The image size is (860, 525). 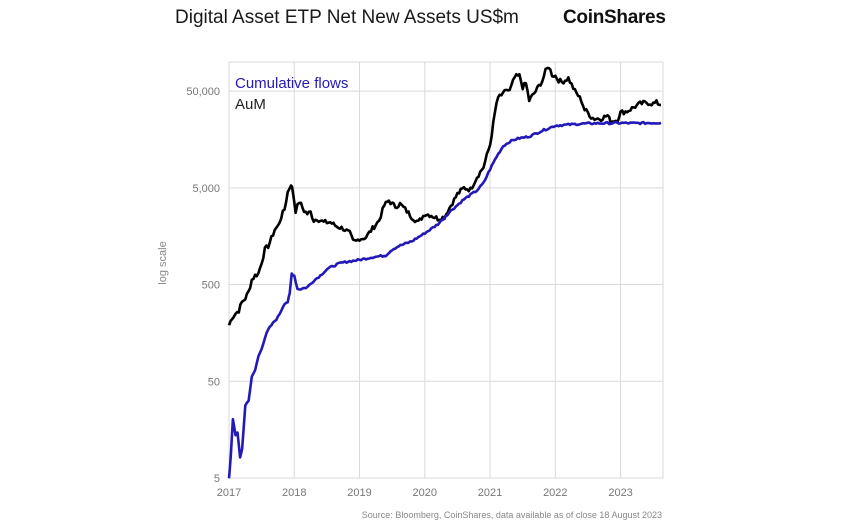 I want to click on x-axis-ticks: 2017 2018 2019 2020 2021 2022 2023, so click(x=425, y=493).